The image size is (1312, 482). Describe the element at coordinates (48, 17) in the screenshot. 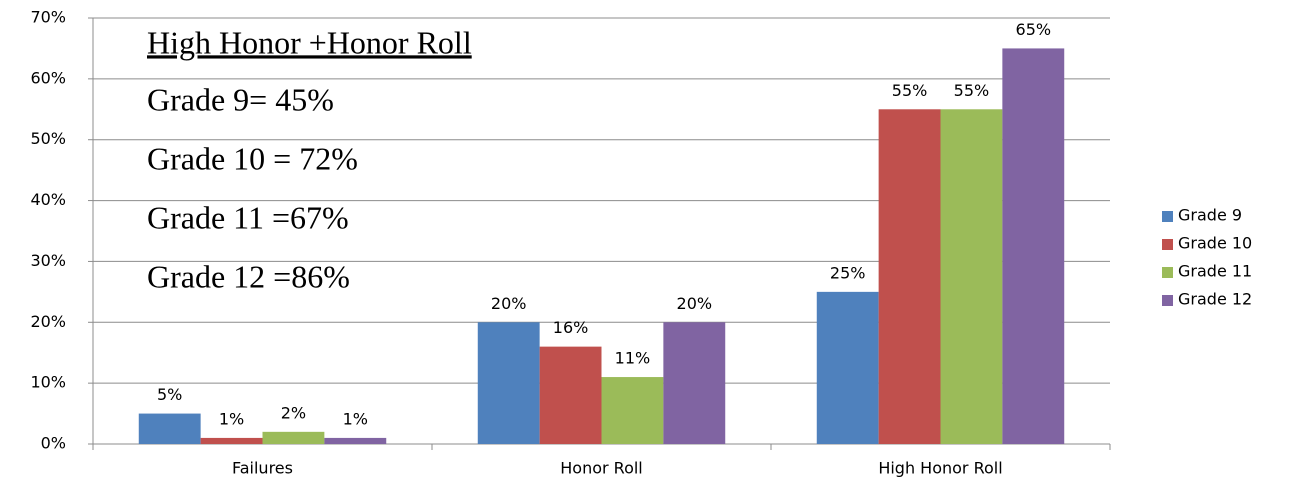

I see `y-tick-label: 70%` at that location.